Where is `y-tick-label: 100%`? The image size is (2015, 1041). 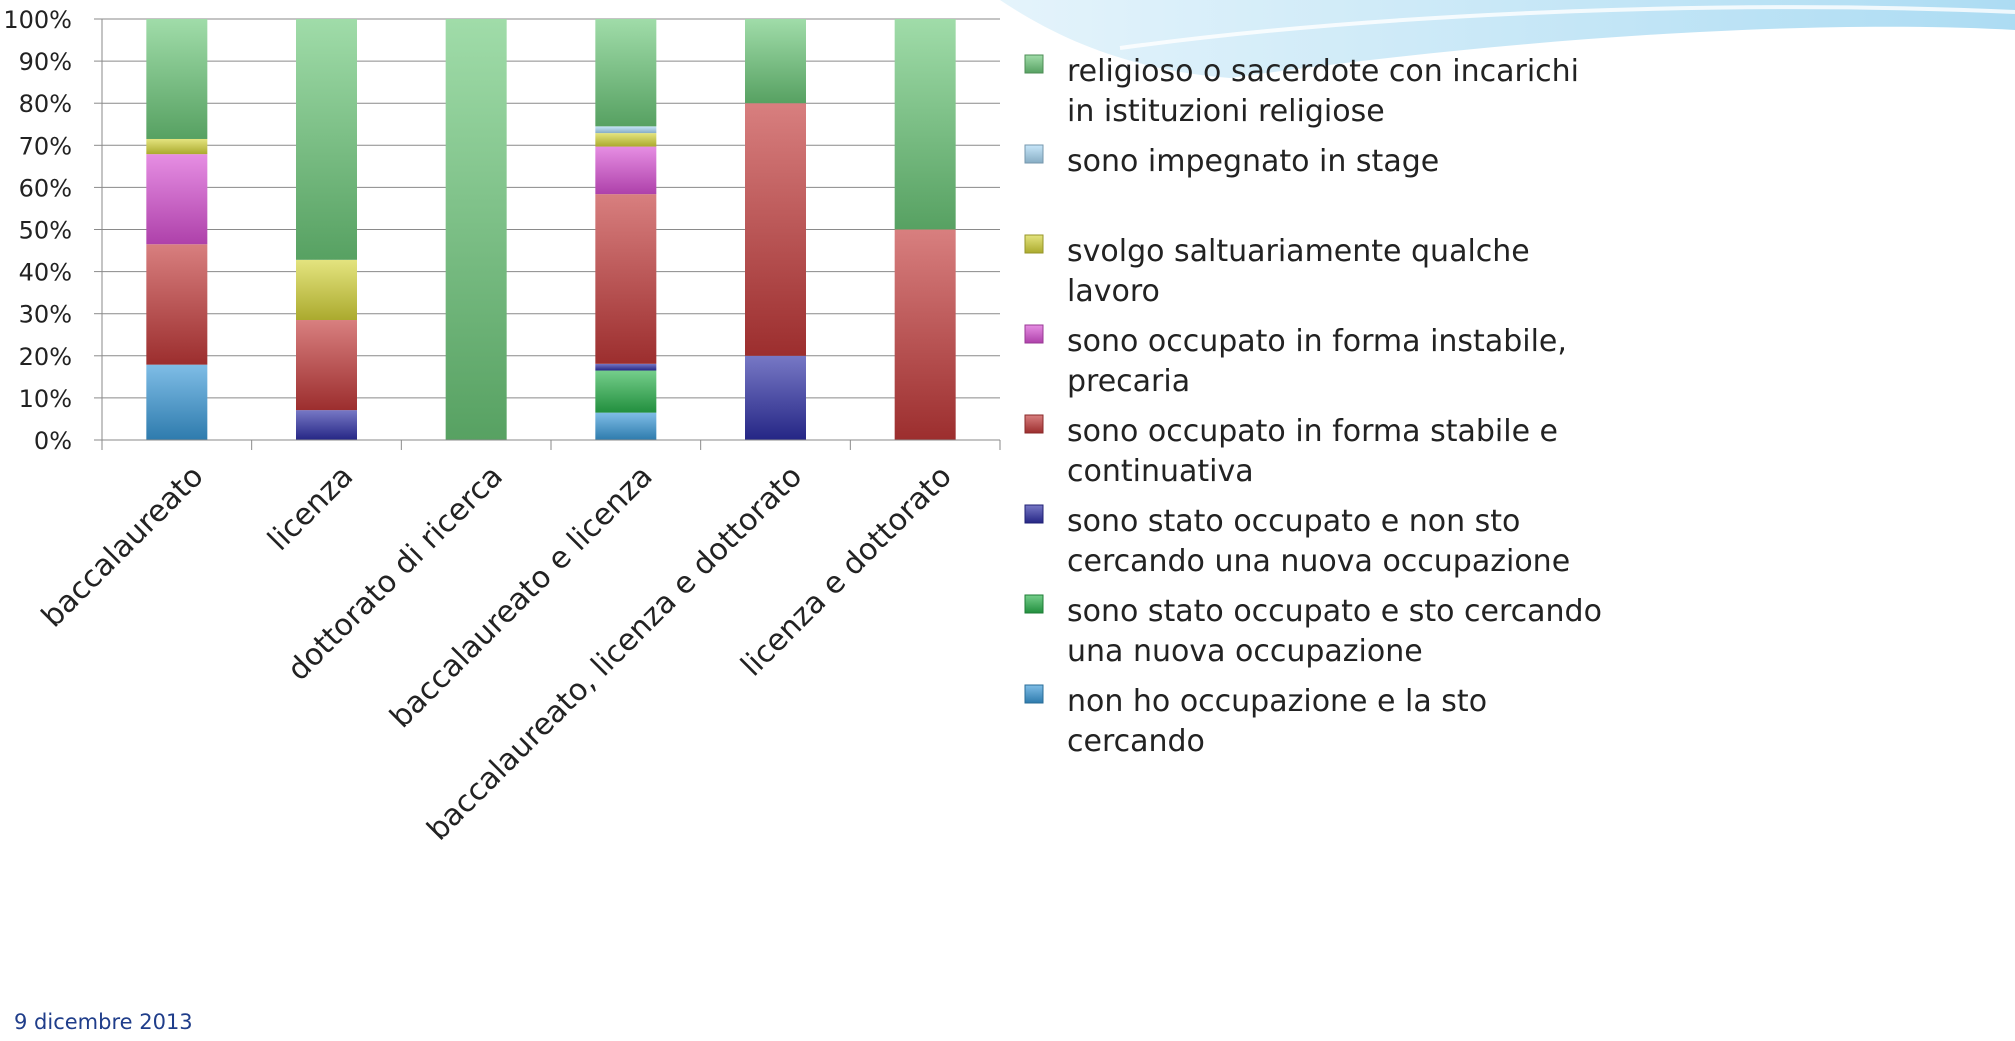 y-tick-label: 100% is located at coordinates (37, 20).